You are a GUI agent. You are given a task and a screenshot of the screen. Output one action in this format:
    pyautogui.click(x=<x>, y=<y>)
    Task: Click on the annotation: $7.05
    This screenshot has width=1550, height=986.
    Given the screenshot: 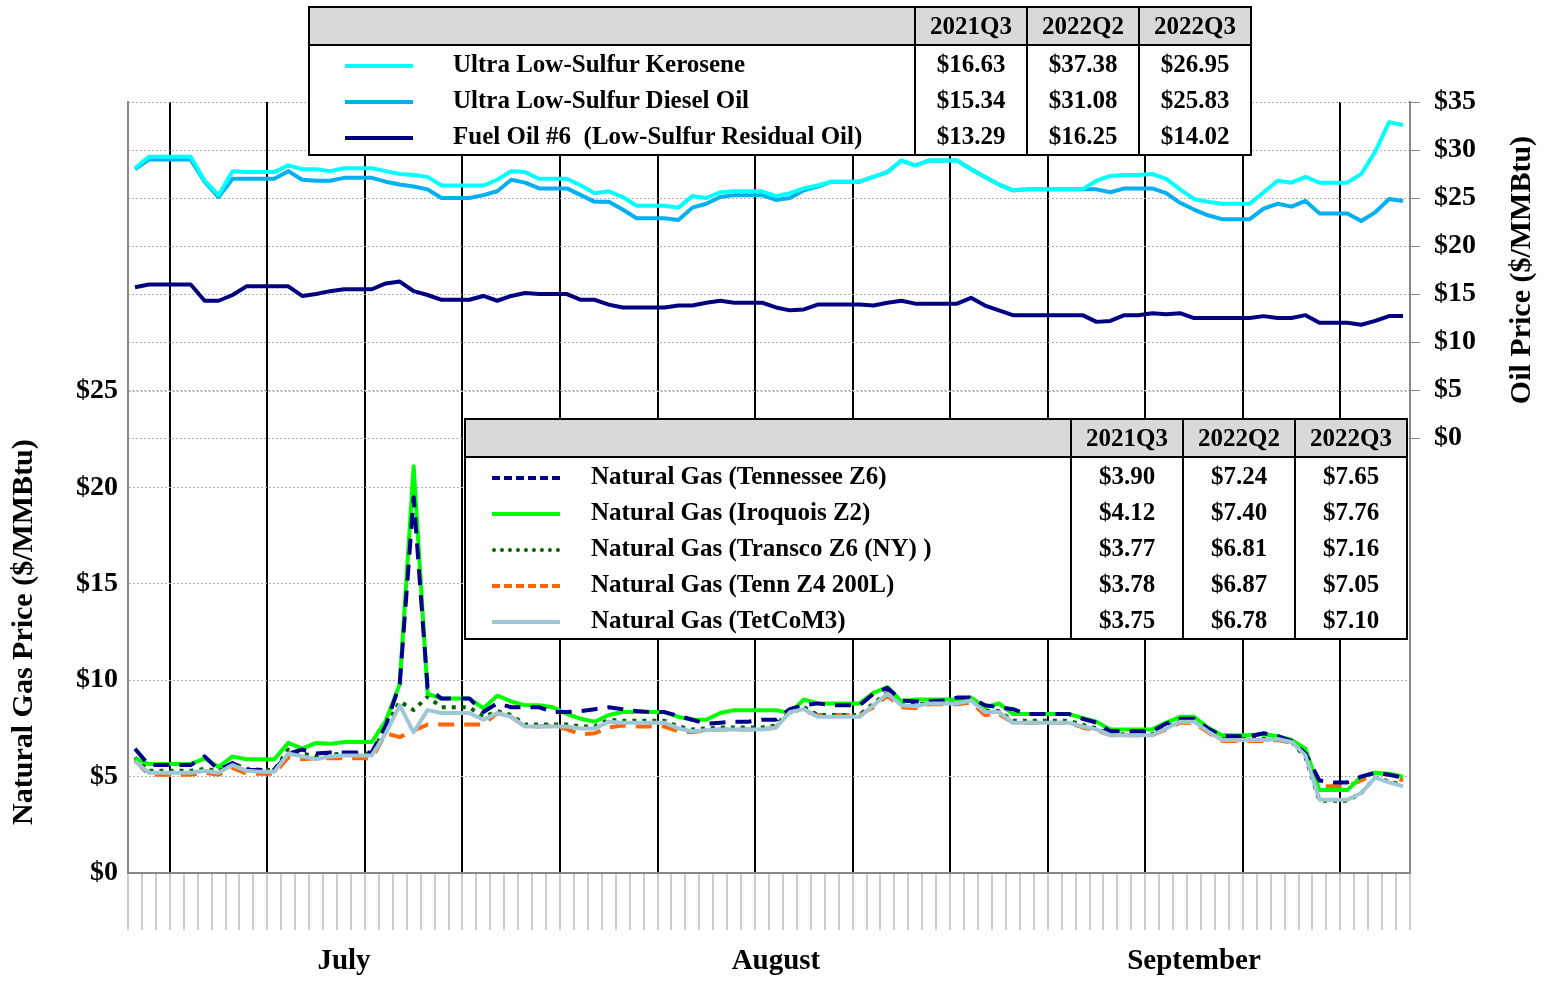 What is the action you would take?
    pyautogui.click(x=1351, y=584)
    